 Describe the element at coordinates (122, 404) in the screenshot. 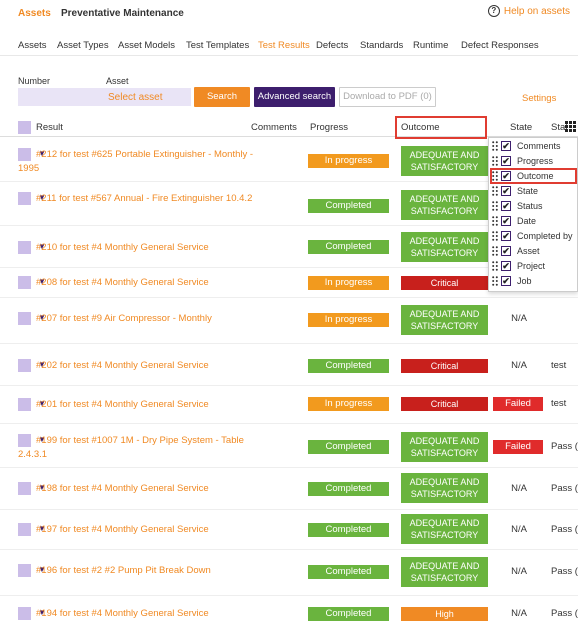

I see `result-link: #201 for test #4 Monthly General Service` at that location.